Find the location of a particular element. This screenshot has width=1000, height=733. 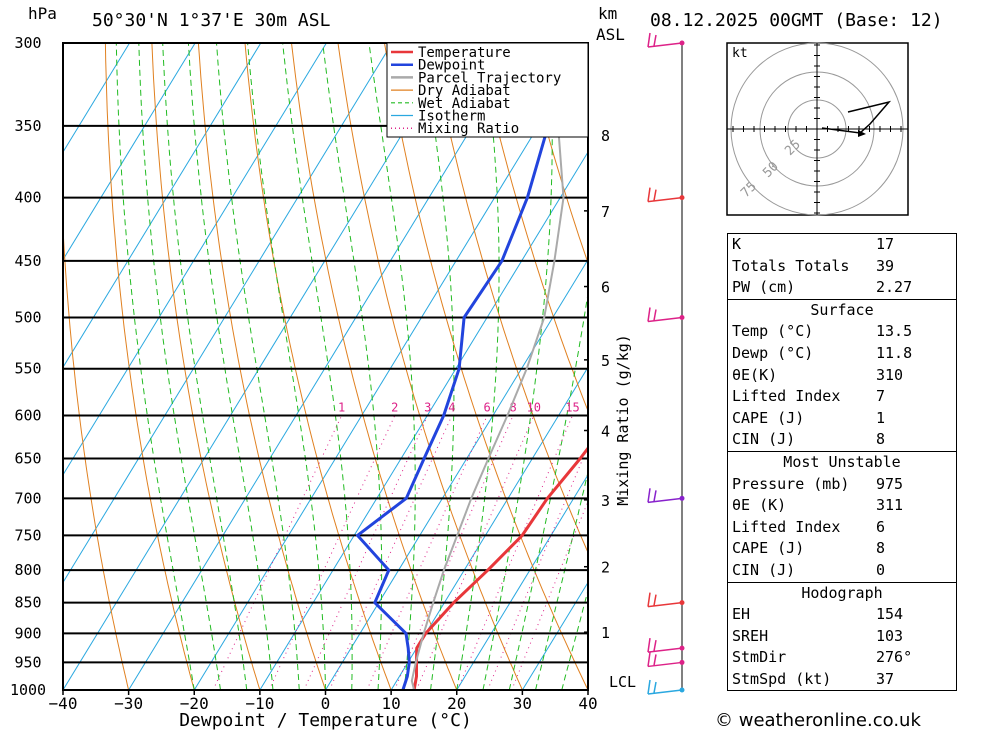

index-label: Totals Totals is located at coordinates (791, 265).